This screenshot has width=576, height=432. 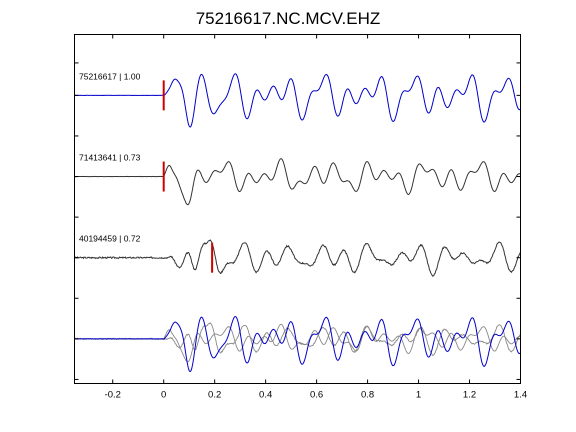 What do you see at coordinates (214, 395) in the screenshot?
I see `x-tick-label: 0.2` at bounding box center [214, 395].